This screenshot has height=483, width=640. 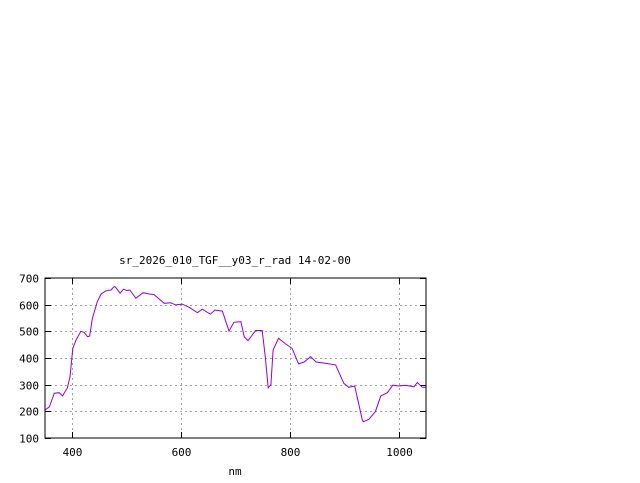 I want to click on x-tick-label: 1000, so click(x=399, y=452).